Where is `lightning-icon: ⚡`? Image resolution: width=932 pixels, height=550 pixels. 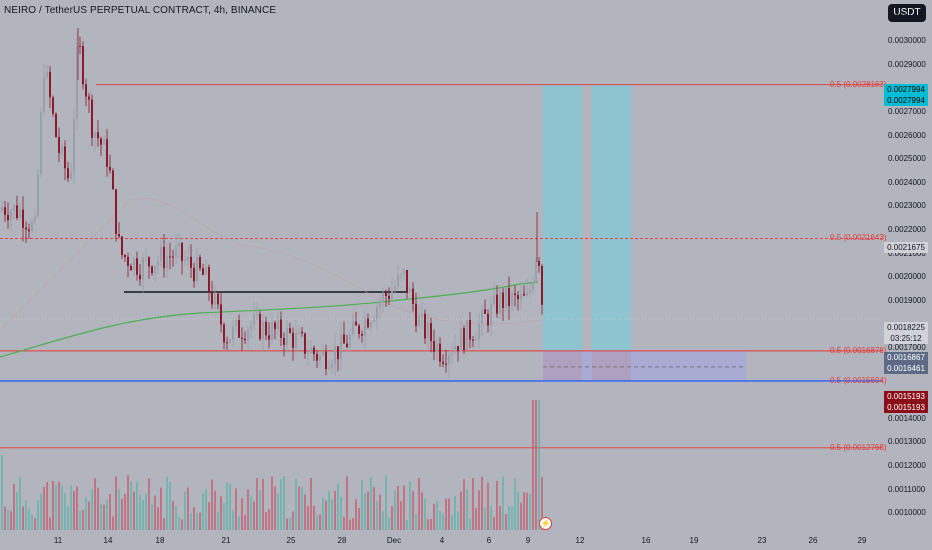 lightning-icon: ⚡ is located at coordinates (545, 523).